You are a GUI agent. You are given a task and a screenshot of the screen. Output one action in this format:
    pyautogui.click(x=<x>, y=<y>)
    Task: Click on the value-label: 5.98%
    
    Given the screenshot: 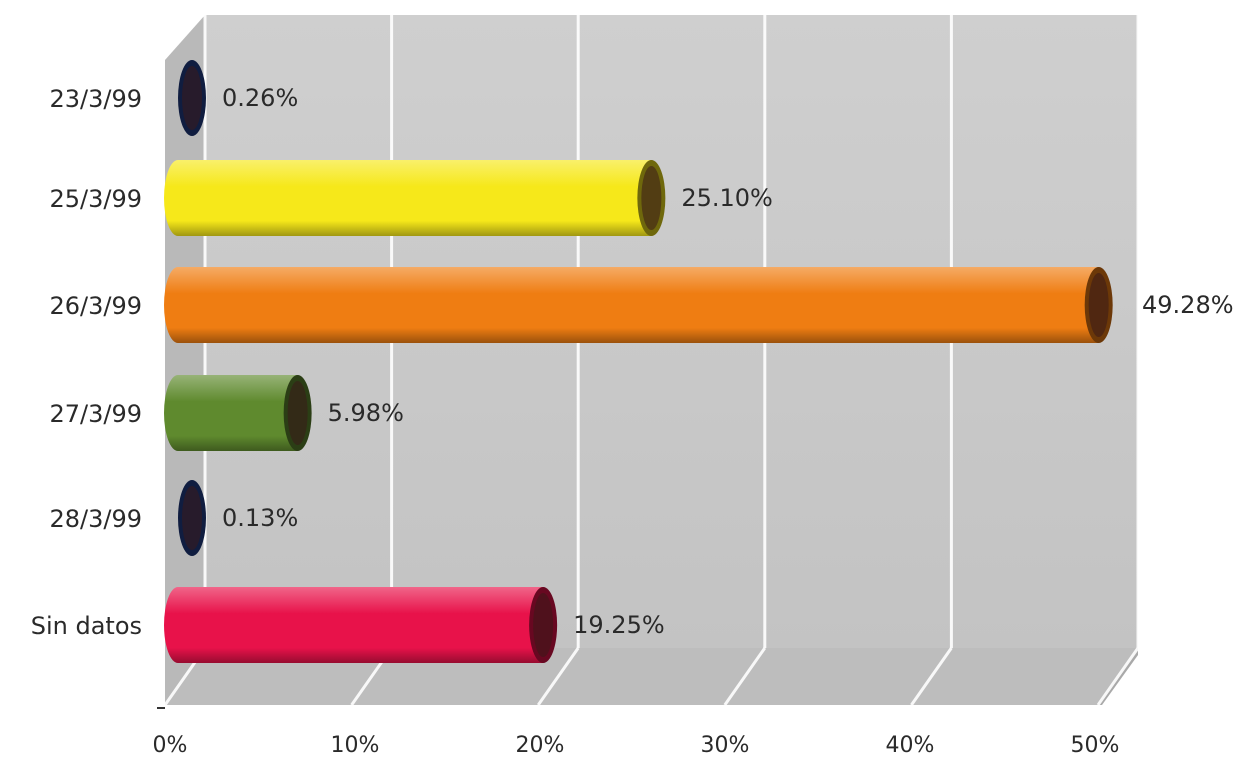 What is the action you would take?
    pyautogui.click(x=366, y=413)
    